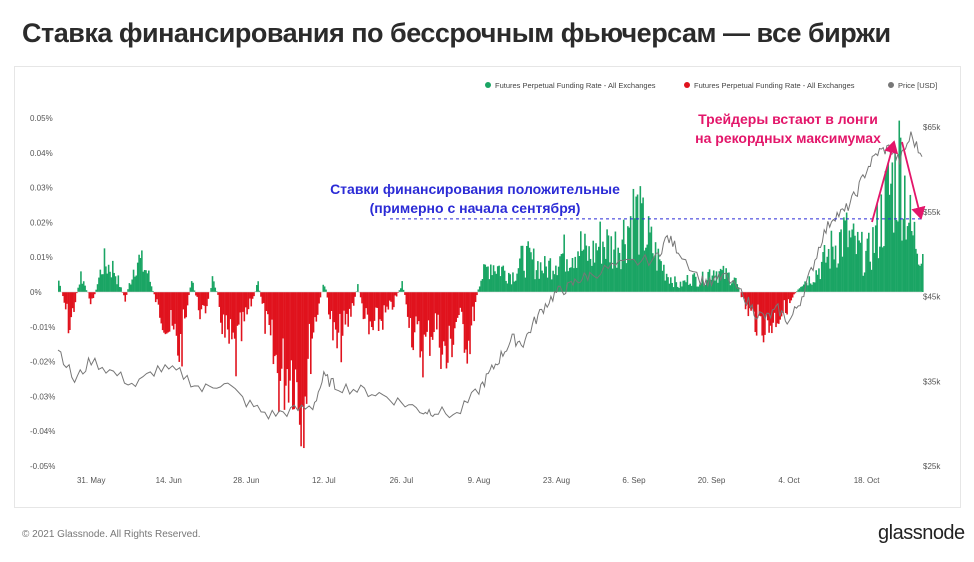  Describe the element at coordinates (475, 208) in the screenshot. I see `annotation-positive-line2: (примерно с начала сентября)` at that location.